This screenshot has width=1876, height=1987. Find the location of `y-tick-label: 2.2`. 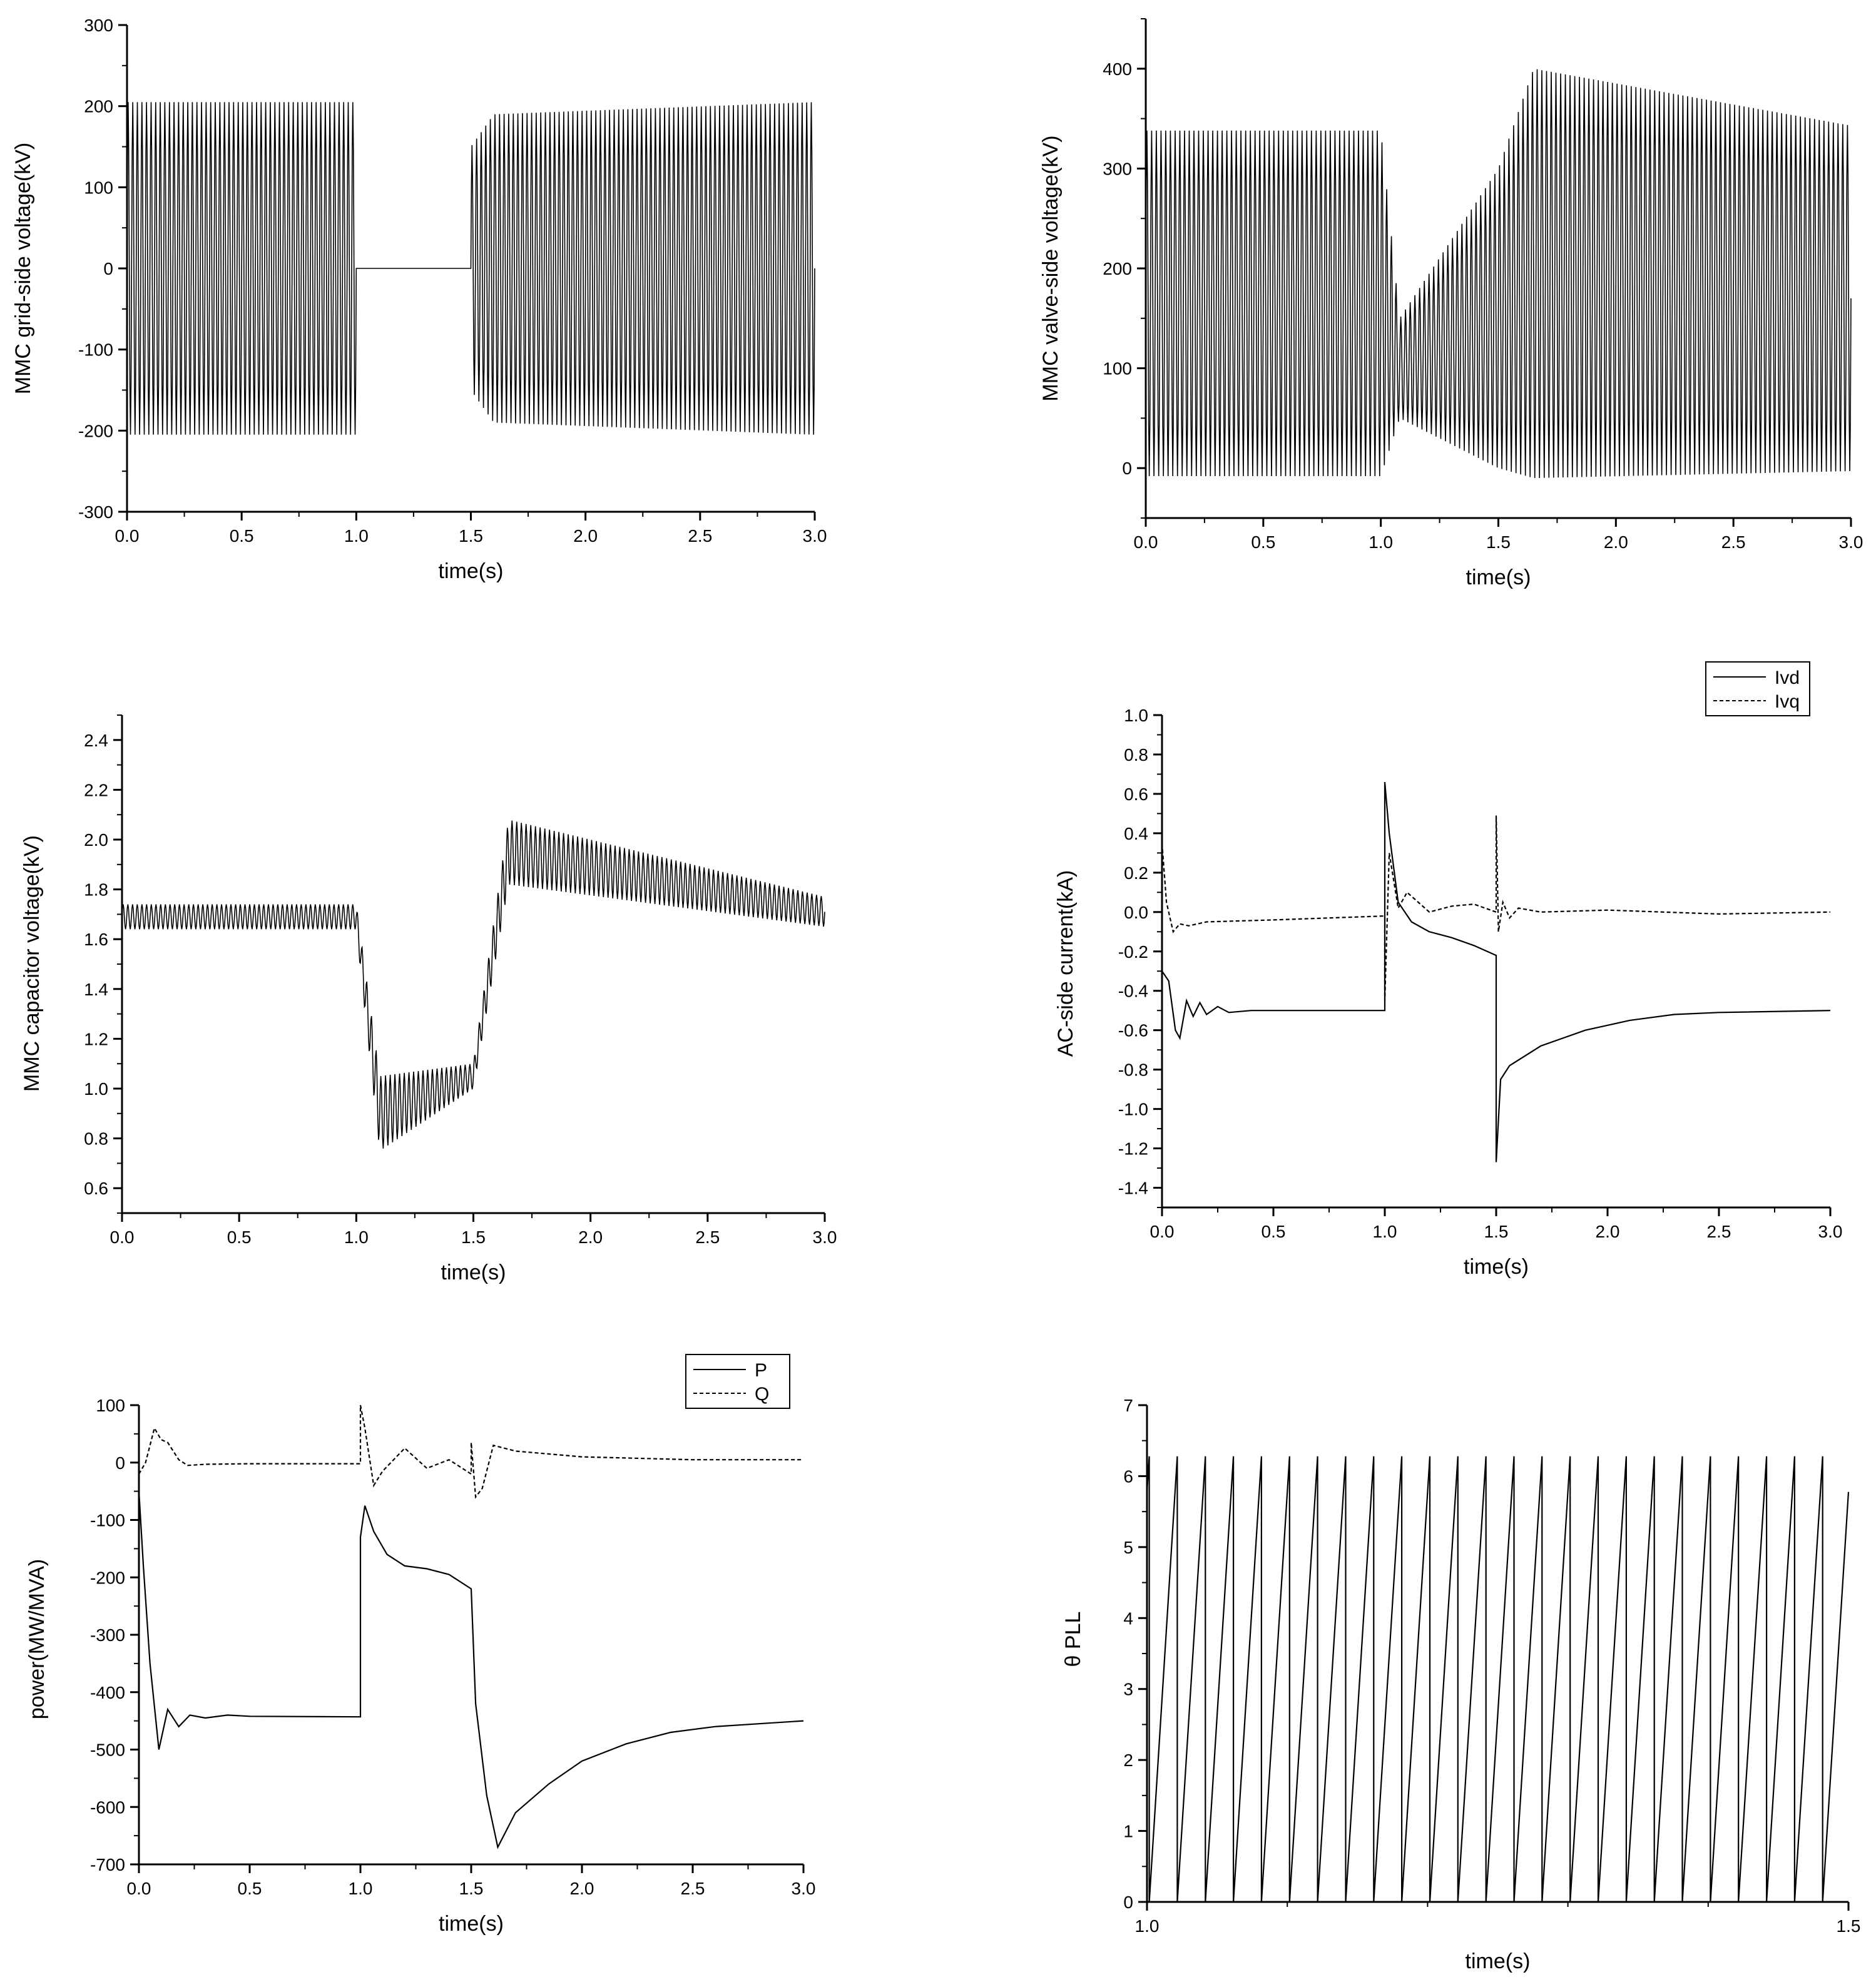

y-tick-label: 2.2 is located at coordinates (96, 790).